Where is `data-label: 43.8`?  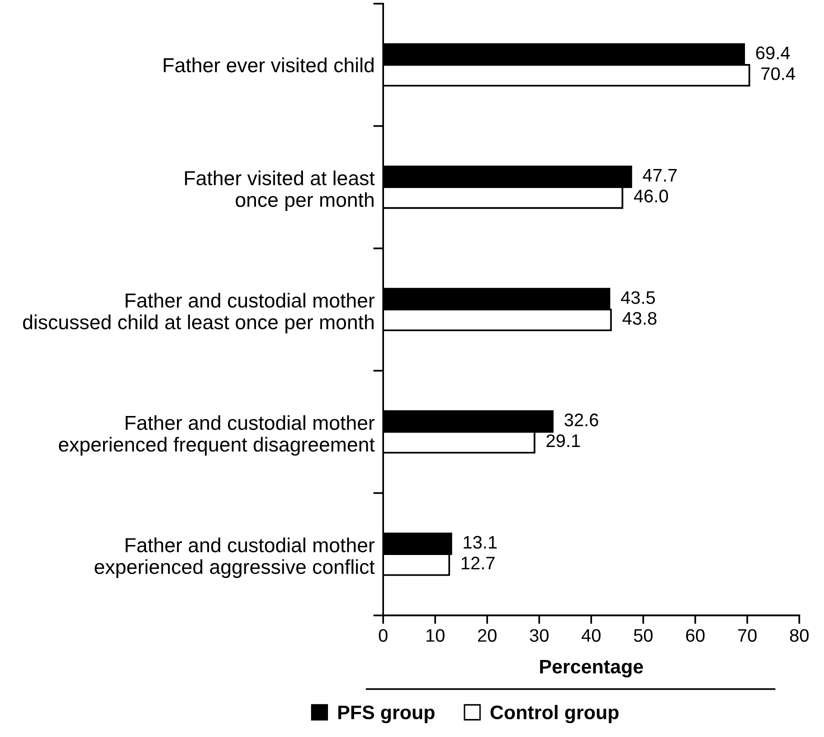
data-label: 43.8 is located at coordinates (639, 318).